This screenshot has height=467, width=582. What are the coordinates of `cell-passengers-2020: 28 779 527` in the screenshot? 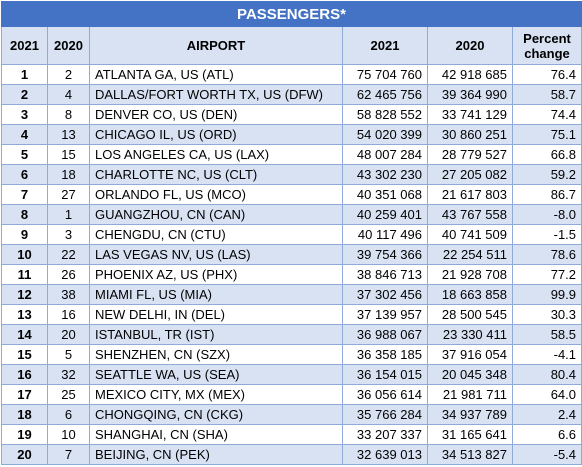 It's located at (470, 154).